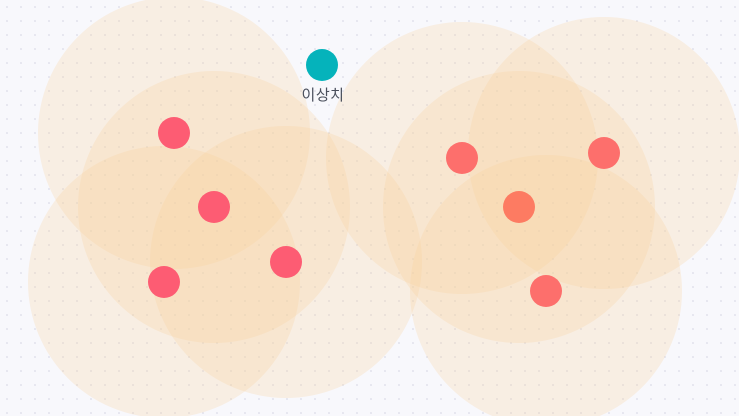 The height and width of the screenshot is (416, 739). I want to click on outlier-point, so click(322, 65).